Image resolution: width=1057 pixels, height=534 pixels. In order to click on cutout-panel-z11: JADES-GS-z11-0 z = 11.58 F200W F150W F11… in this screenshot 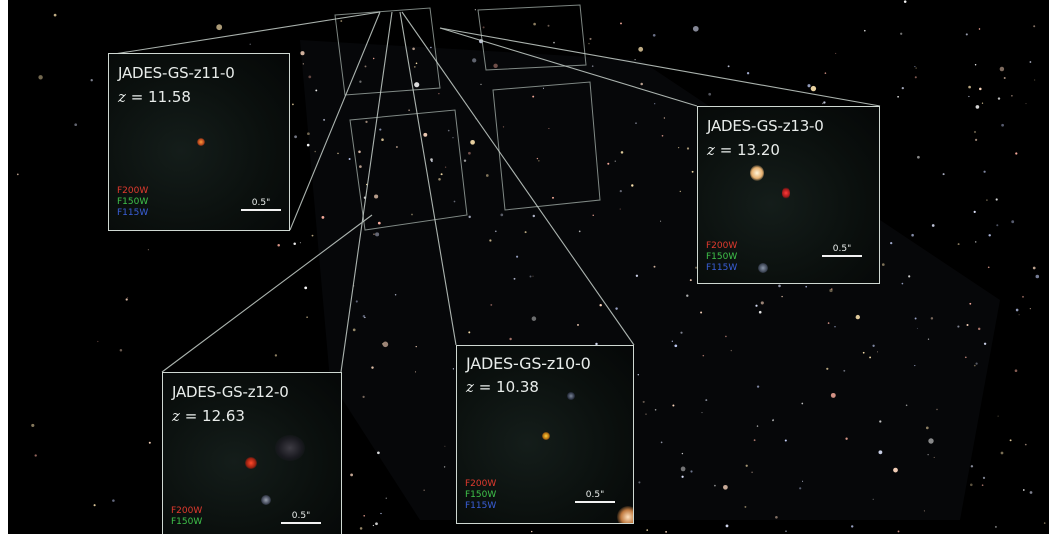, I will do `click(199, 142)`.